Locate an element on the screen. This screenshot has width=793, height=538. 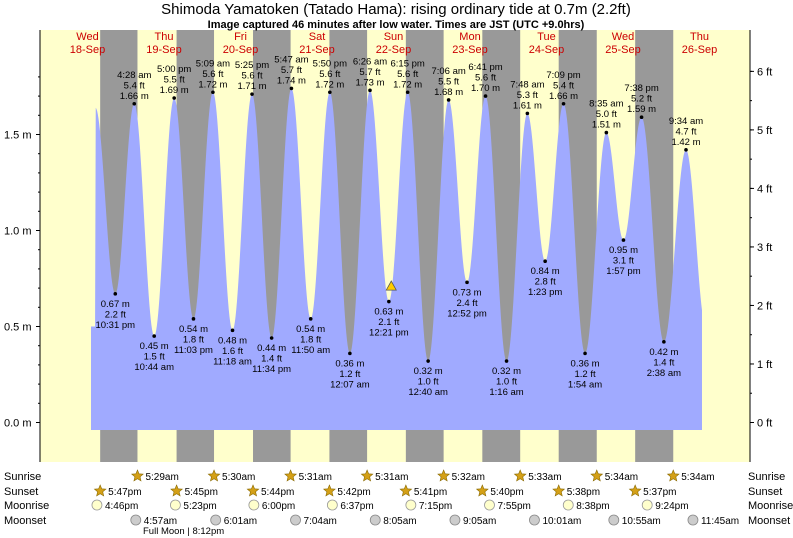
astro-time-label: 10:01am is located at coordinates (561, 521).